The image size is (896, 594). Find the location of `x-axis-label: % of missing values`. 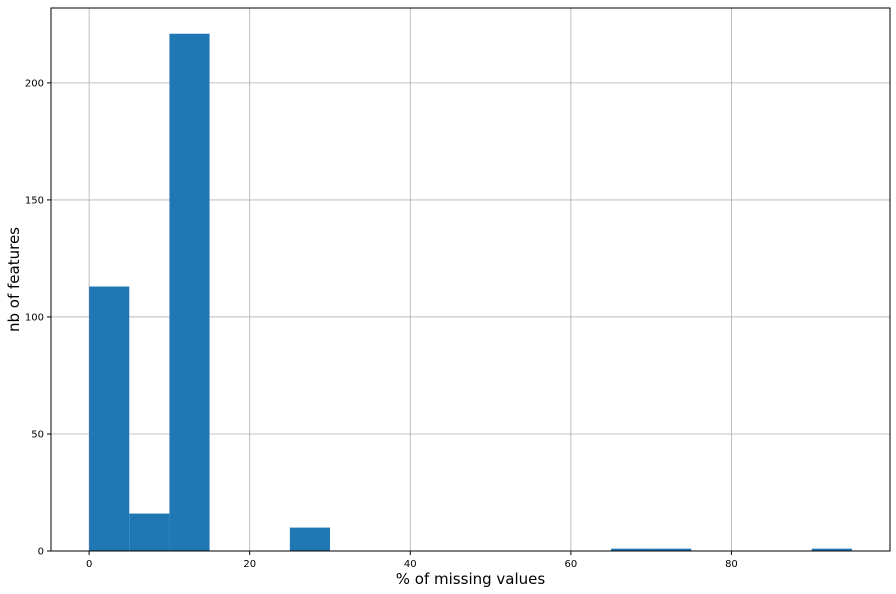

x-axis-label: % of missing values is located at coordinates (471, 579).